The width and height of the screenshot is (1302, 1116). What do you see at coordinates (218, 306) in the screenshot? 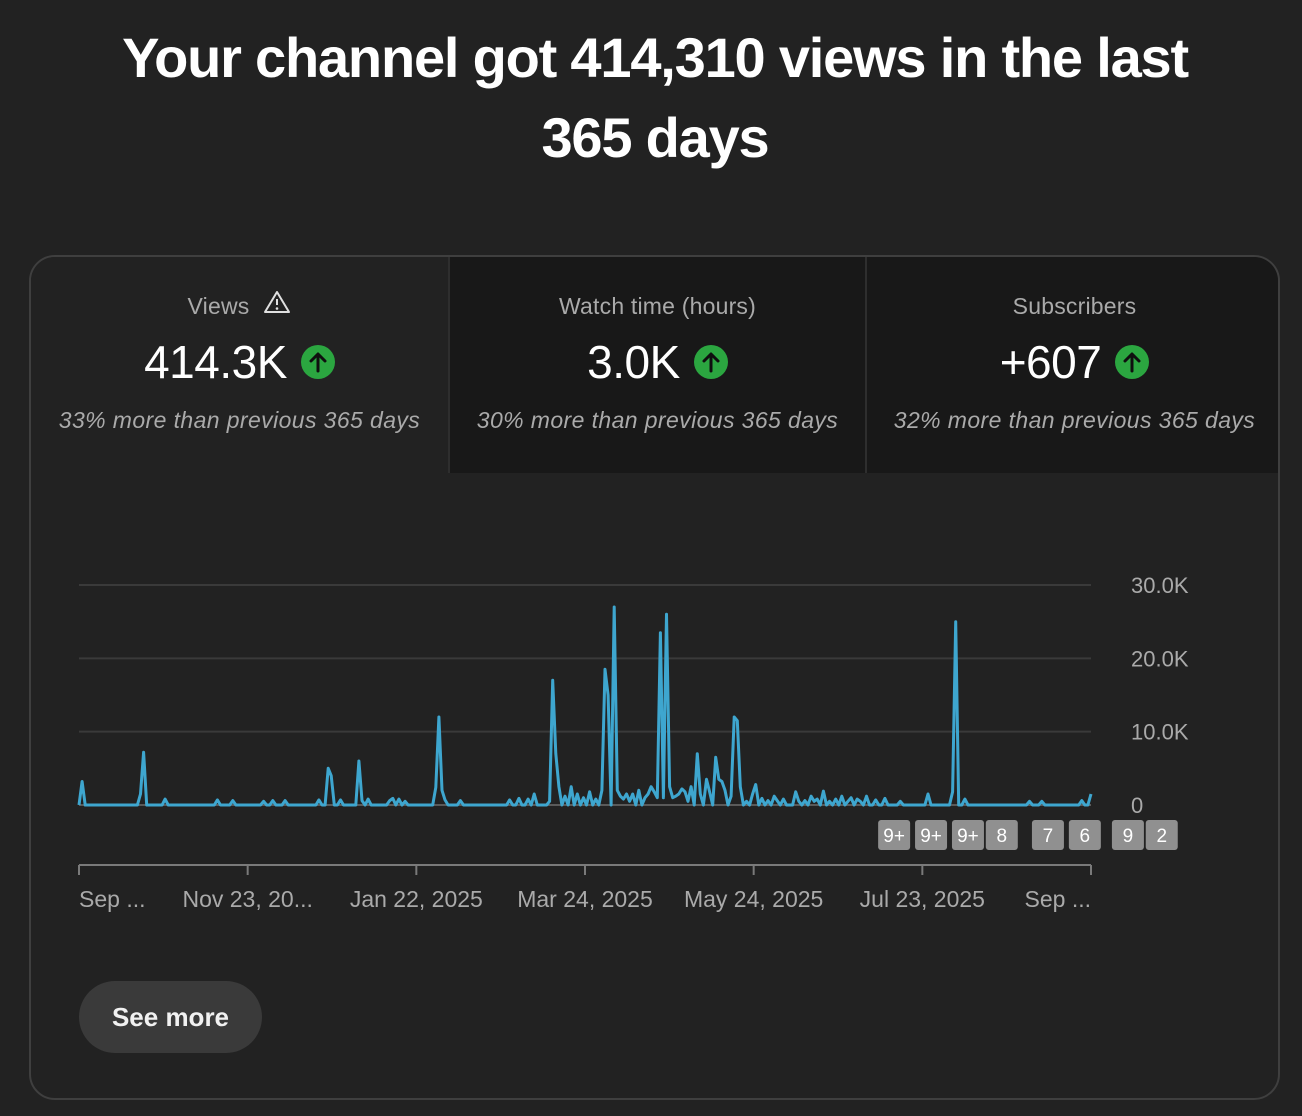
I see `tab-views-title: Views` at bounding box center [218, 306].